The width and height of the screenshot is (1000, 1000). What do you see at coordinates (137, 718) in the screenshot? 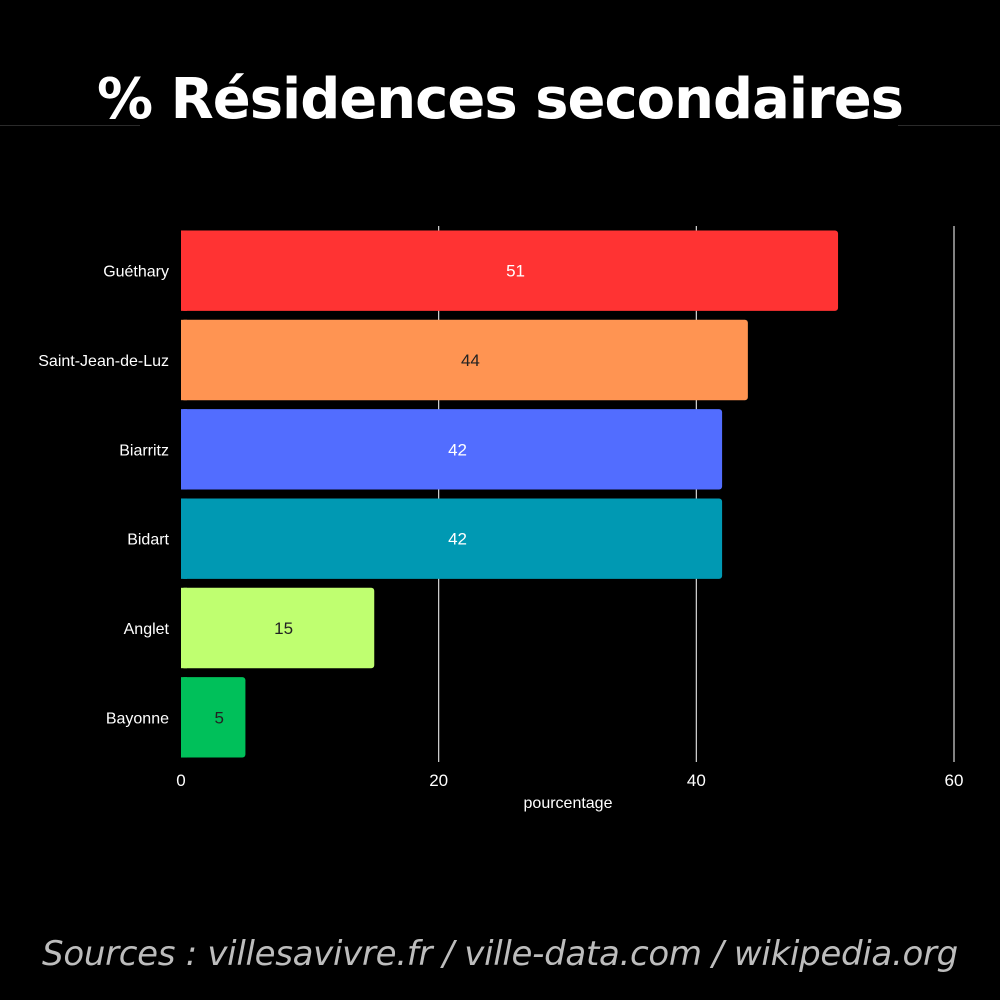
I see `category-label: Bayonne` at bounding box center [137, 718].